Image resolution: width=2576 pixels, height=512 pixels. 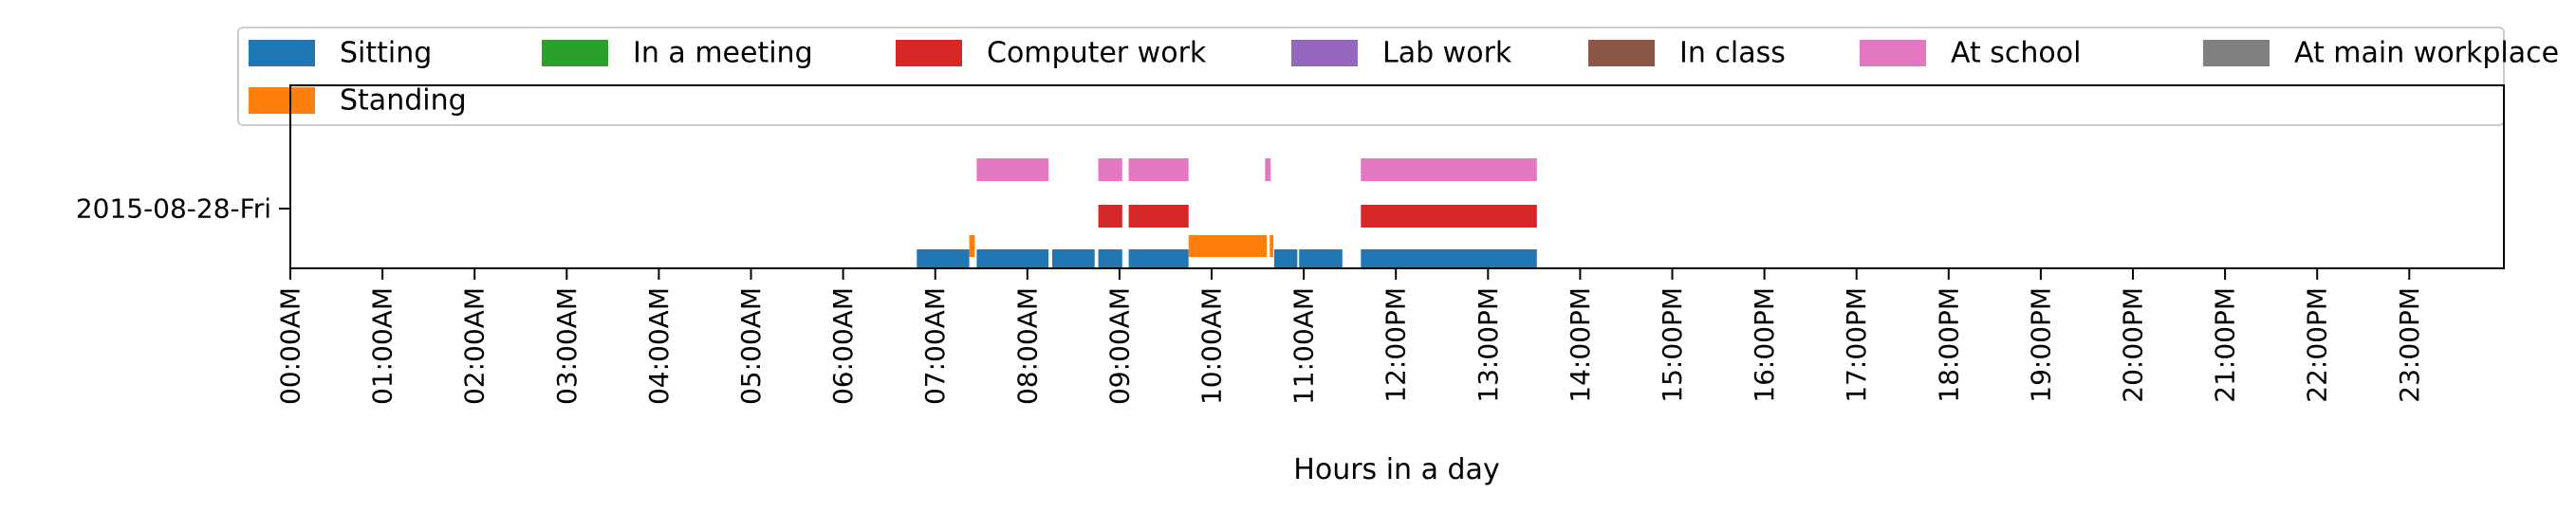 What do you see at coordinates (2236, 53) in the screenshot?
I see `legend-swatch-at-main-workplace` at bounding box center [2236, 53].